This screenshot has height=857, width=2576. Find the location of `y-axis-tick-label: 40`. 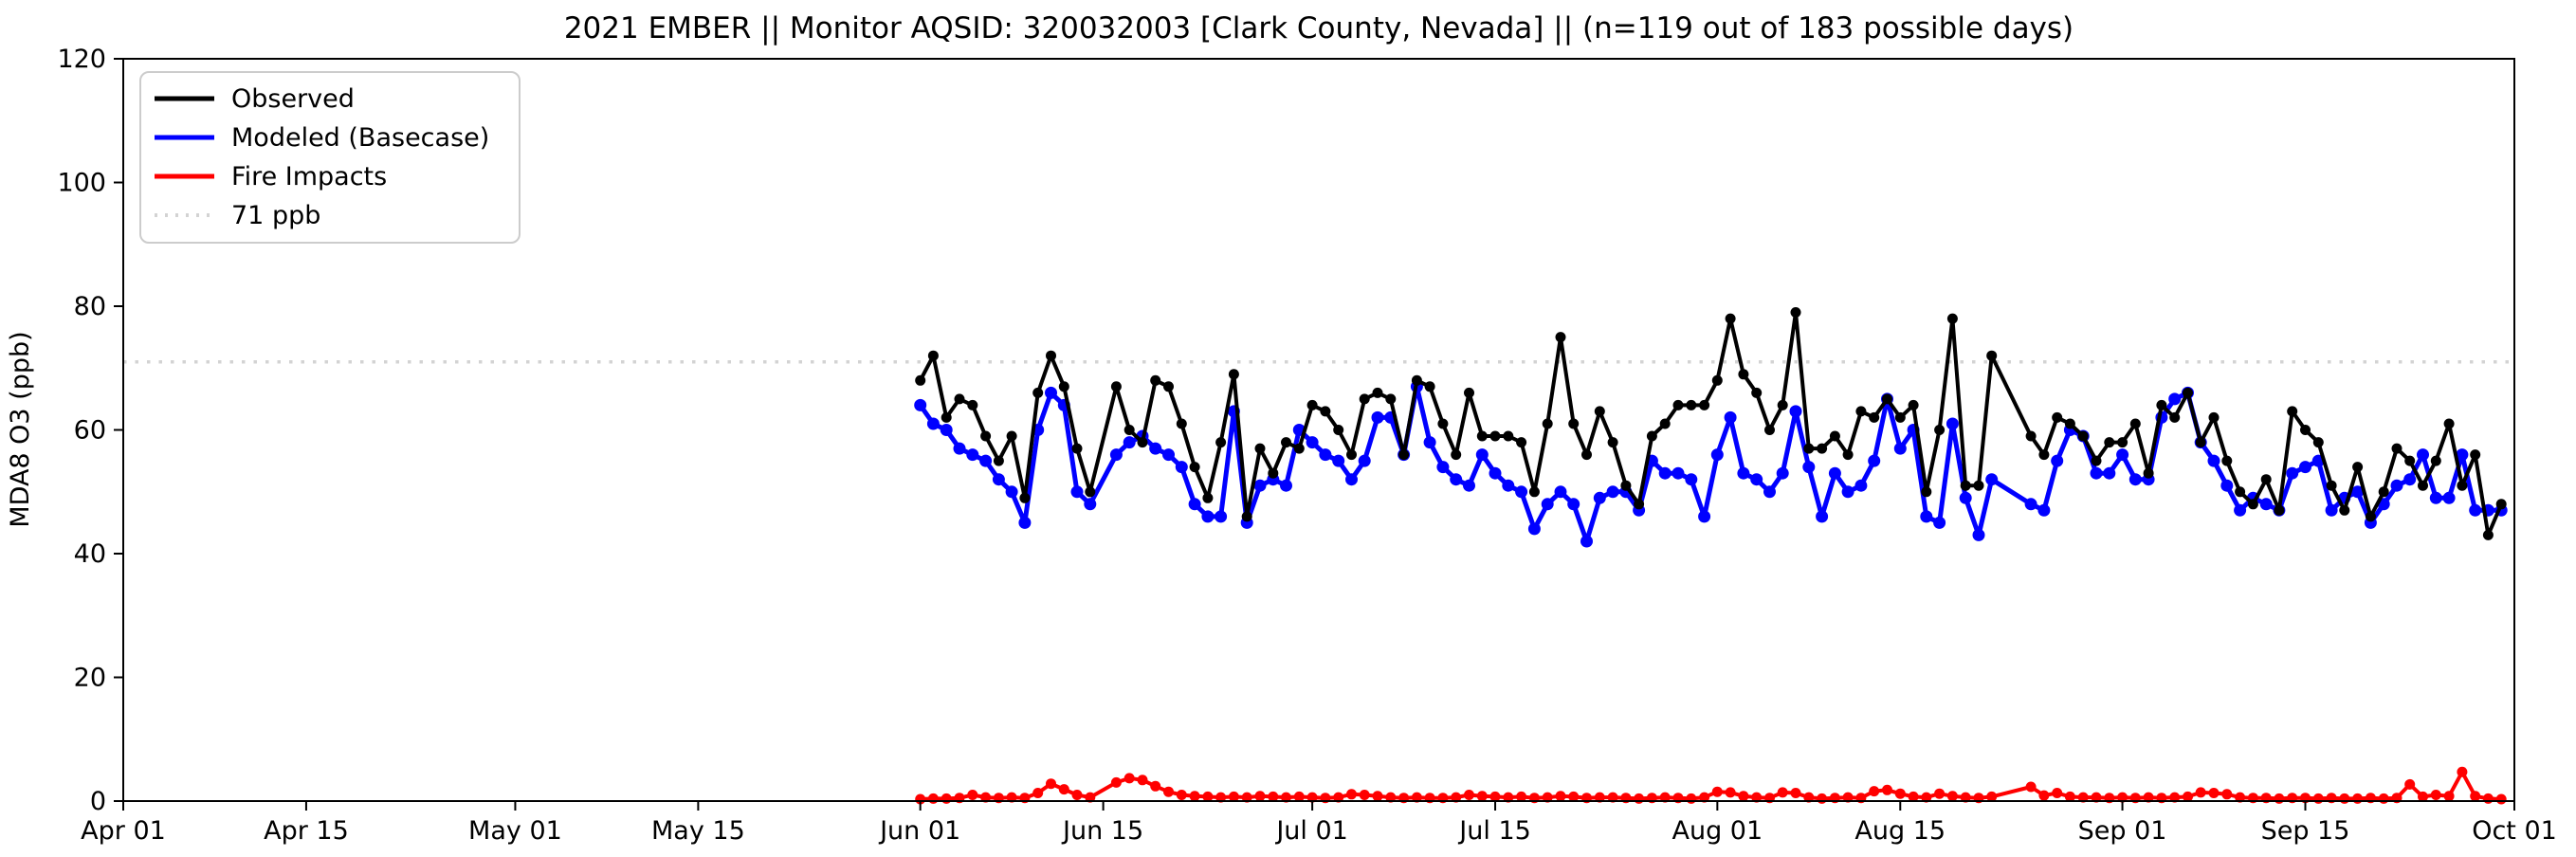

y-axis-tick-label: 40 is located at coordinates (90, 554).